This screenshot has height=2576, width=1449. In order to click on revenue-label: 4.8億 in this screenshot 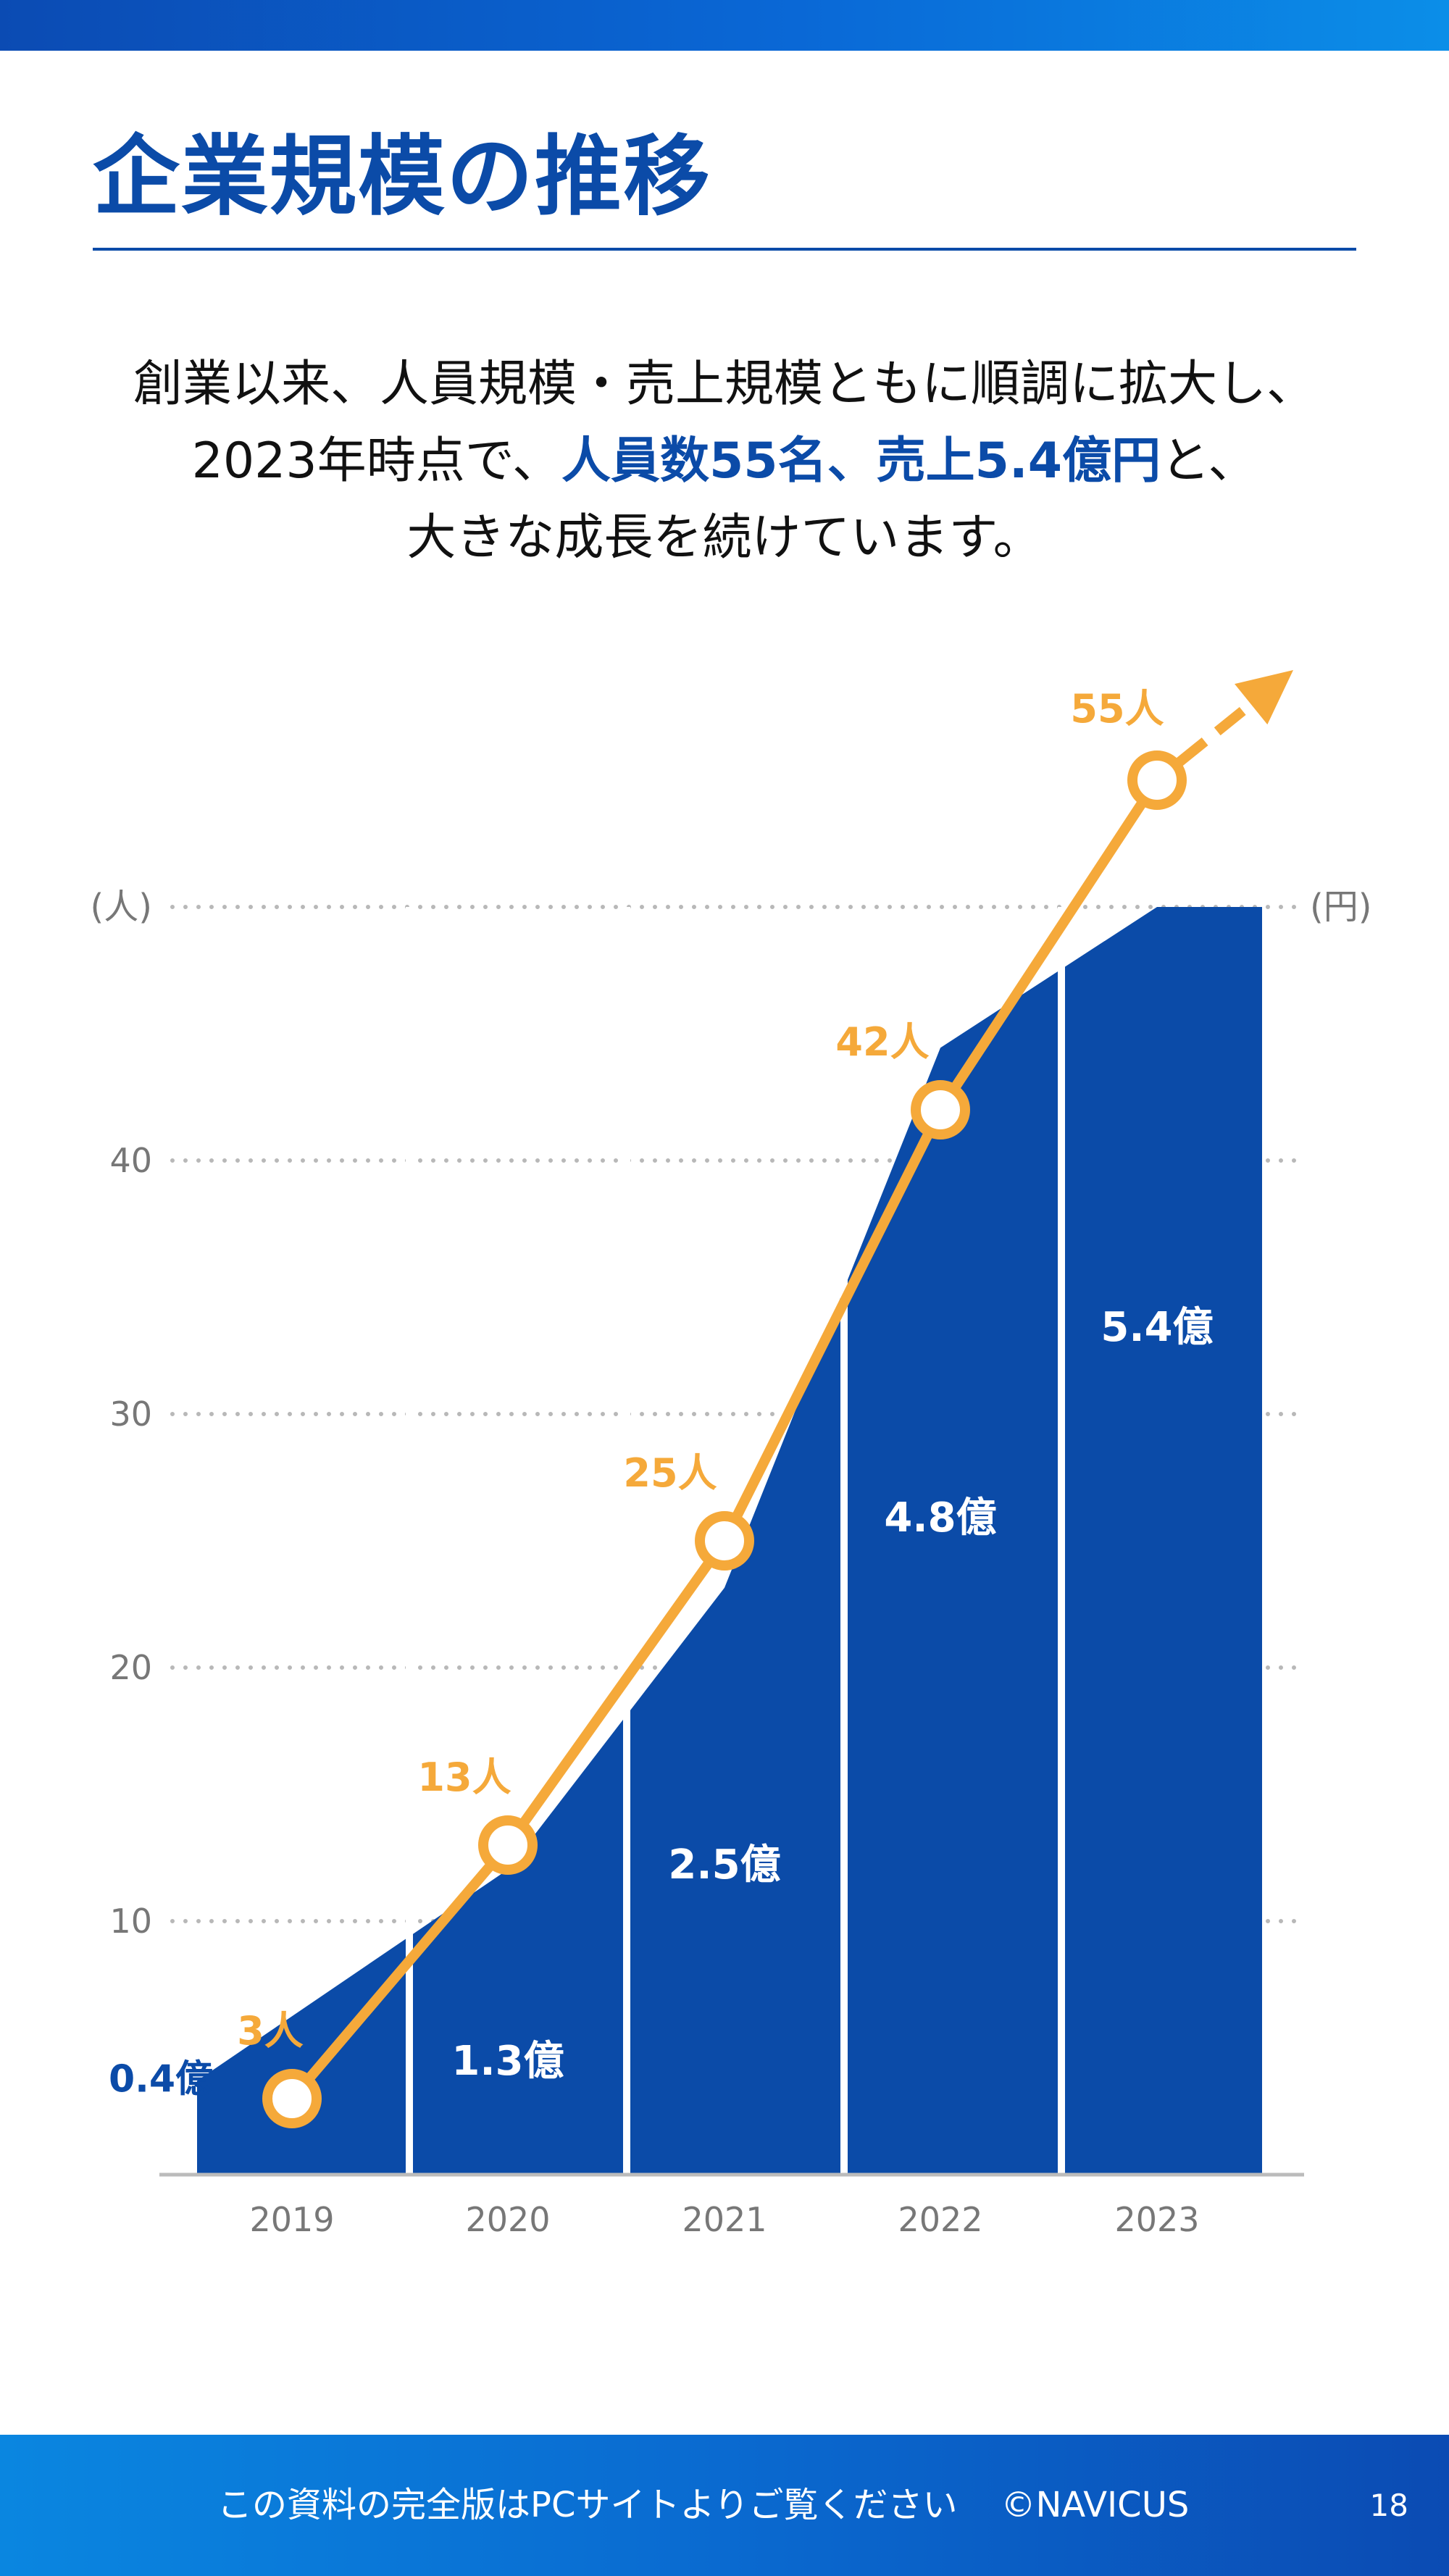, I will do `click(940, 1518)`.